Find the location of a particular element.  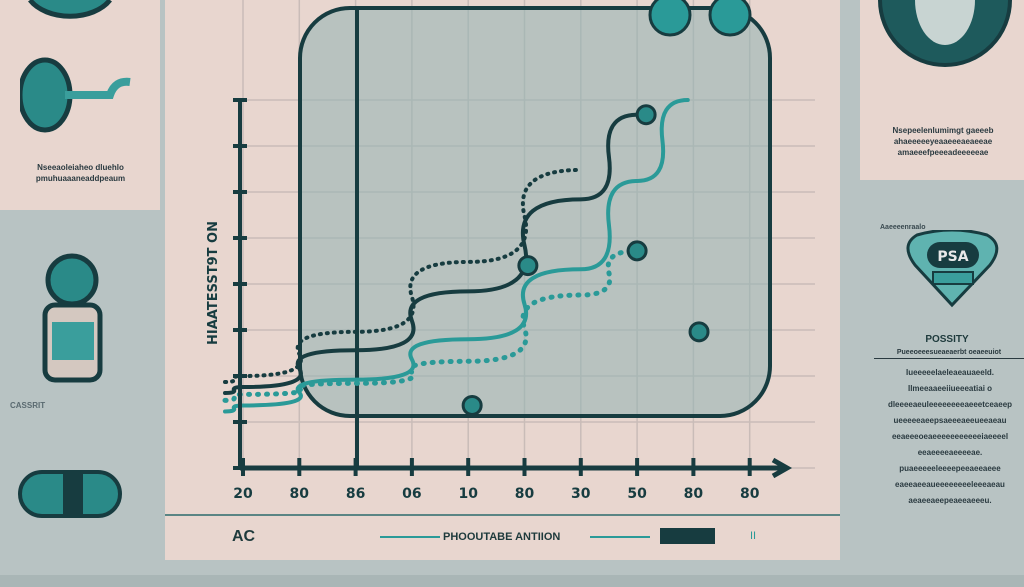

psa-badge-icon: PSA is located at coordinates (952, 269).